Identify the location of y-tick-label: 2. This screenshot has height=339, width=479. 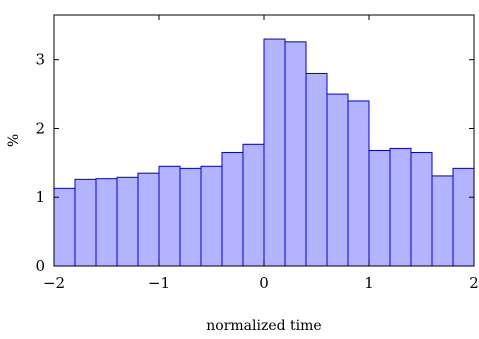
(40, 128).